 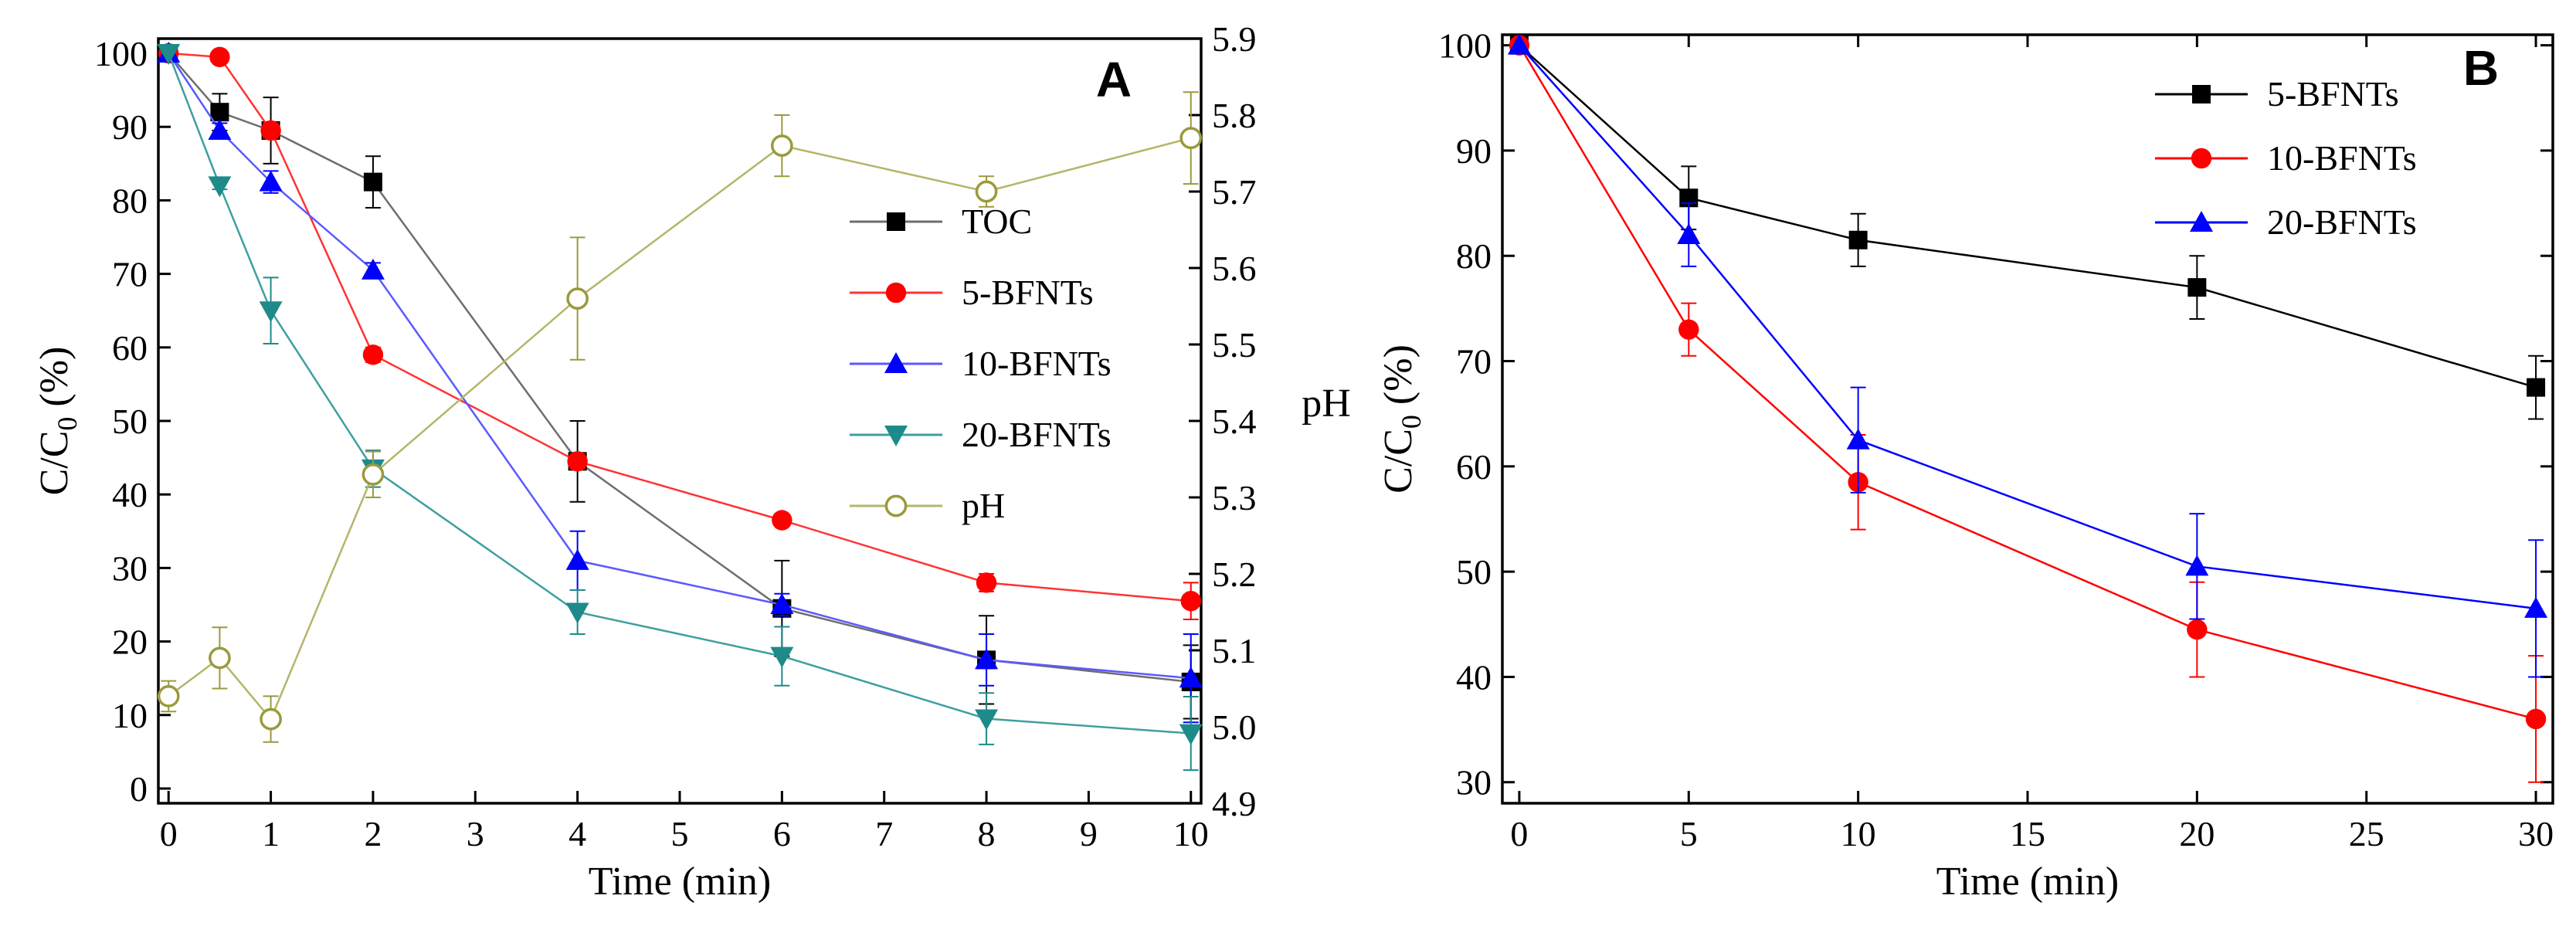 I want to click on x-tick-label: 9, so click(x=1089, y=833).